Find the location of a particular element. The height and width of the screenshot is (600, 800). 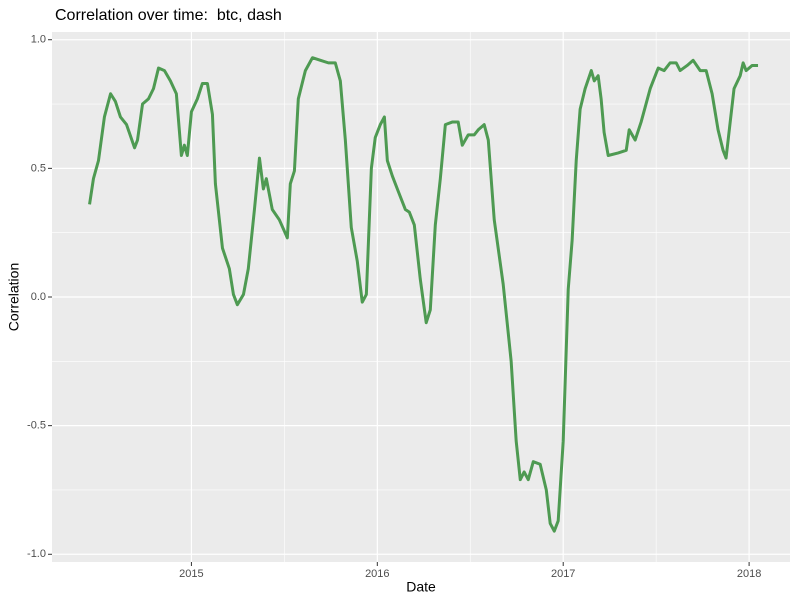

y-tick-label: 1.0 is located at coordinates (38, 40).